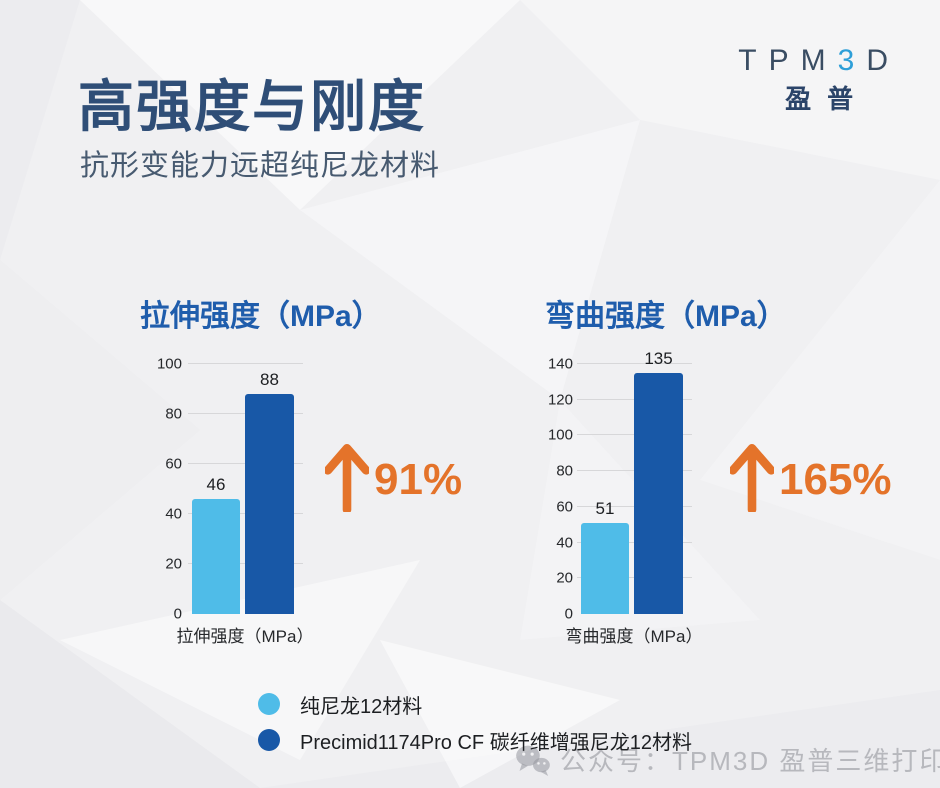 The height and width of the screenshot is (788, 940). I want to click on bar-value-label: 46, so click(216, 484).